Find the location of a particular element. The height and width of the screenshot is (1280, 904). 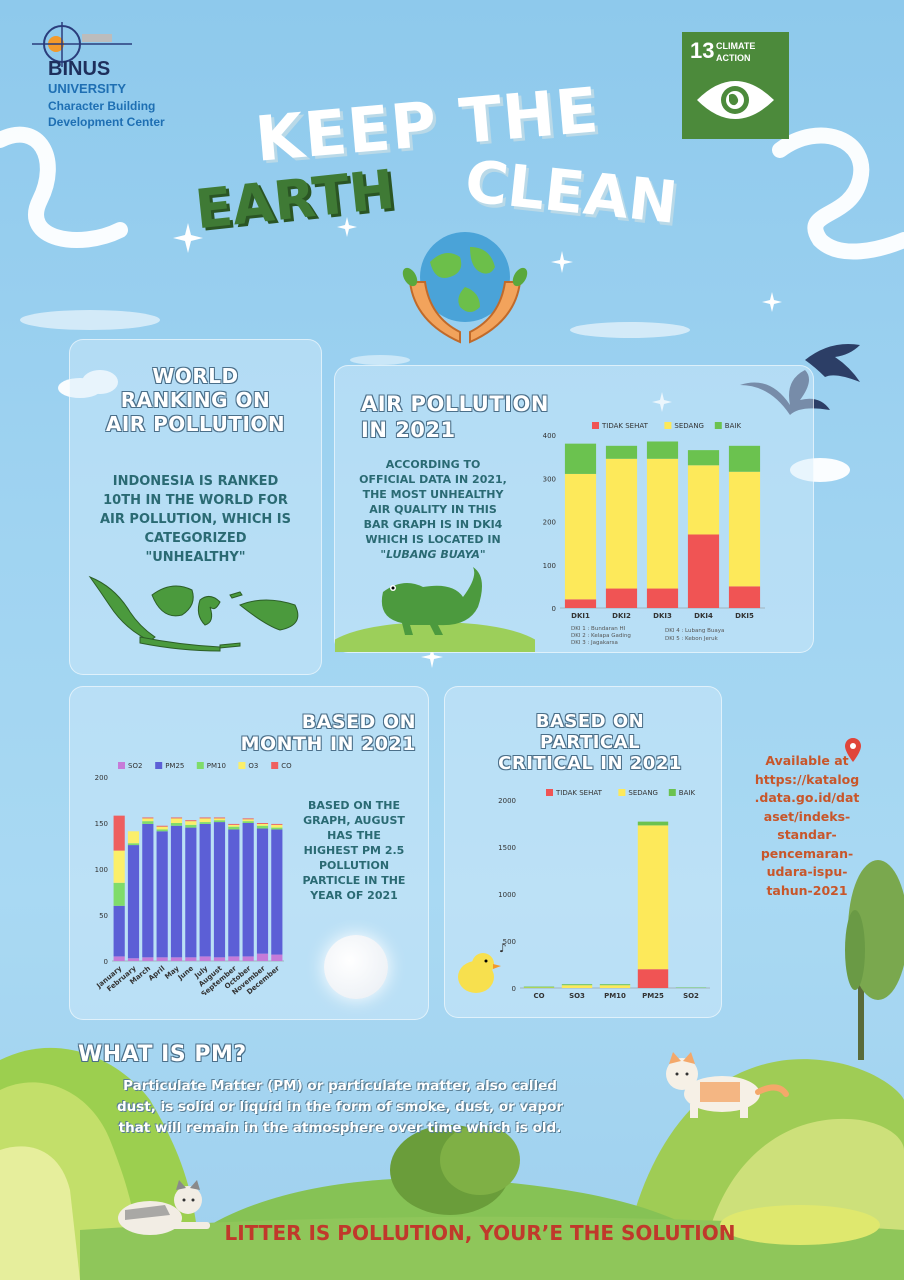

x-tick-label: DKI2 is located at coordinates (621, 616).